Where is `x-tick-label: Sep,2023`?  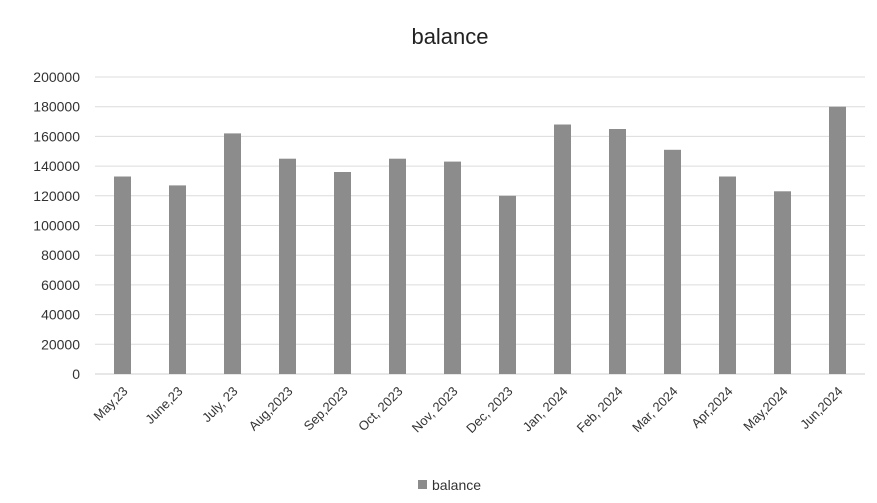 x-tick-label: Sep,2023 is located at coordinates (326, 409).